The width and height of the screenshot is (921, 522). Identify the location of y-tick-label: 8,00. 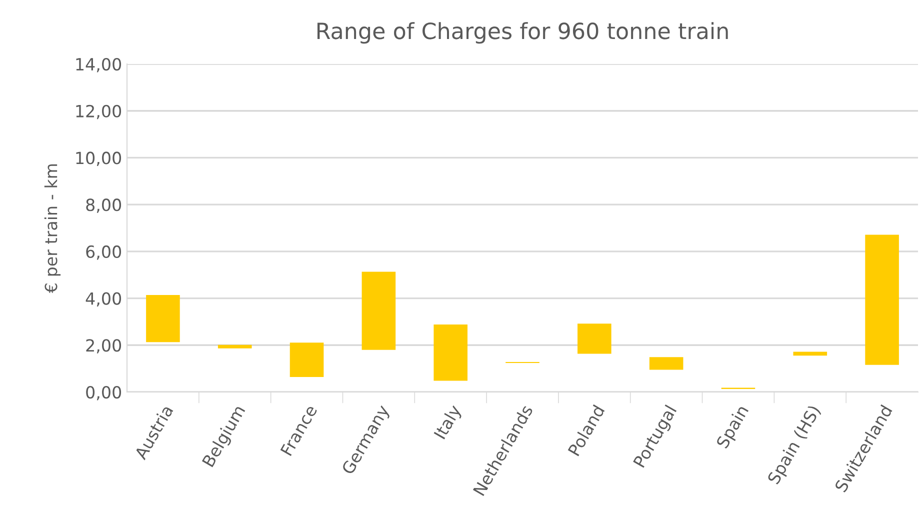
(104, 205).